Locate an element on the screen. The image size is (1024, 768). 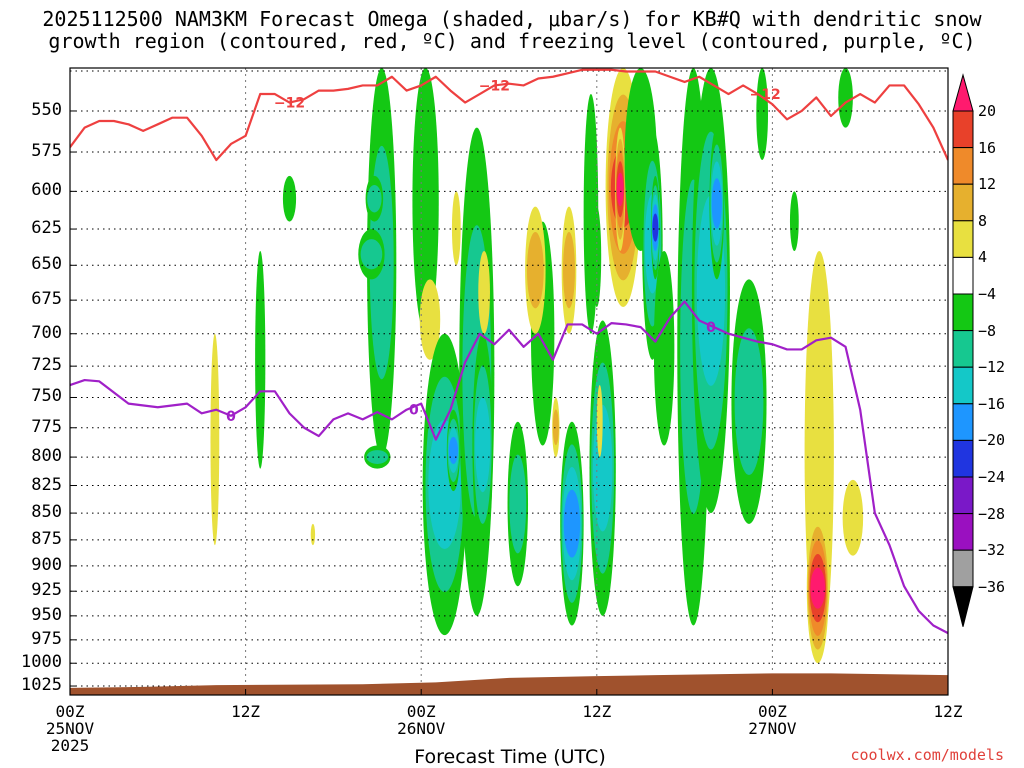
y-tick-label: 600 is located at coordinates (46, 190).